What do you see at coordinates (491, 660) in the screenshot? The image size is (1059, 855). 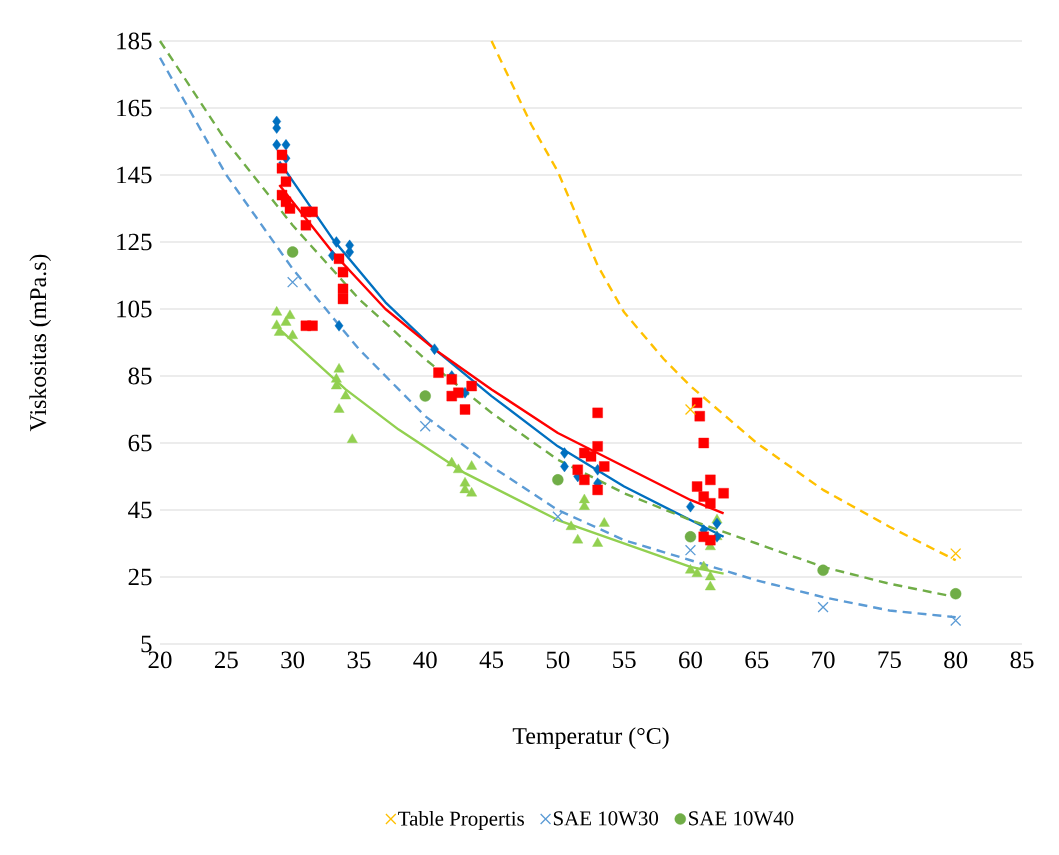 I see `x-tick-label: 45` at bounding box center [491, 660].